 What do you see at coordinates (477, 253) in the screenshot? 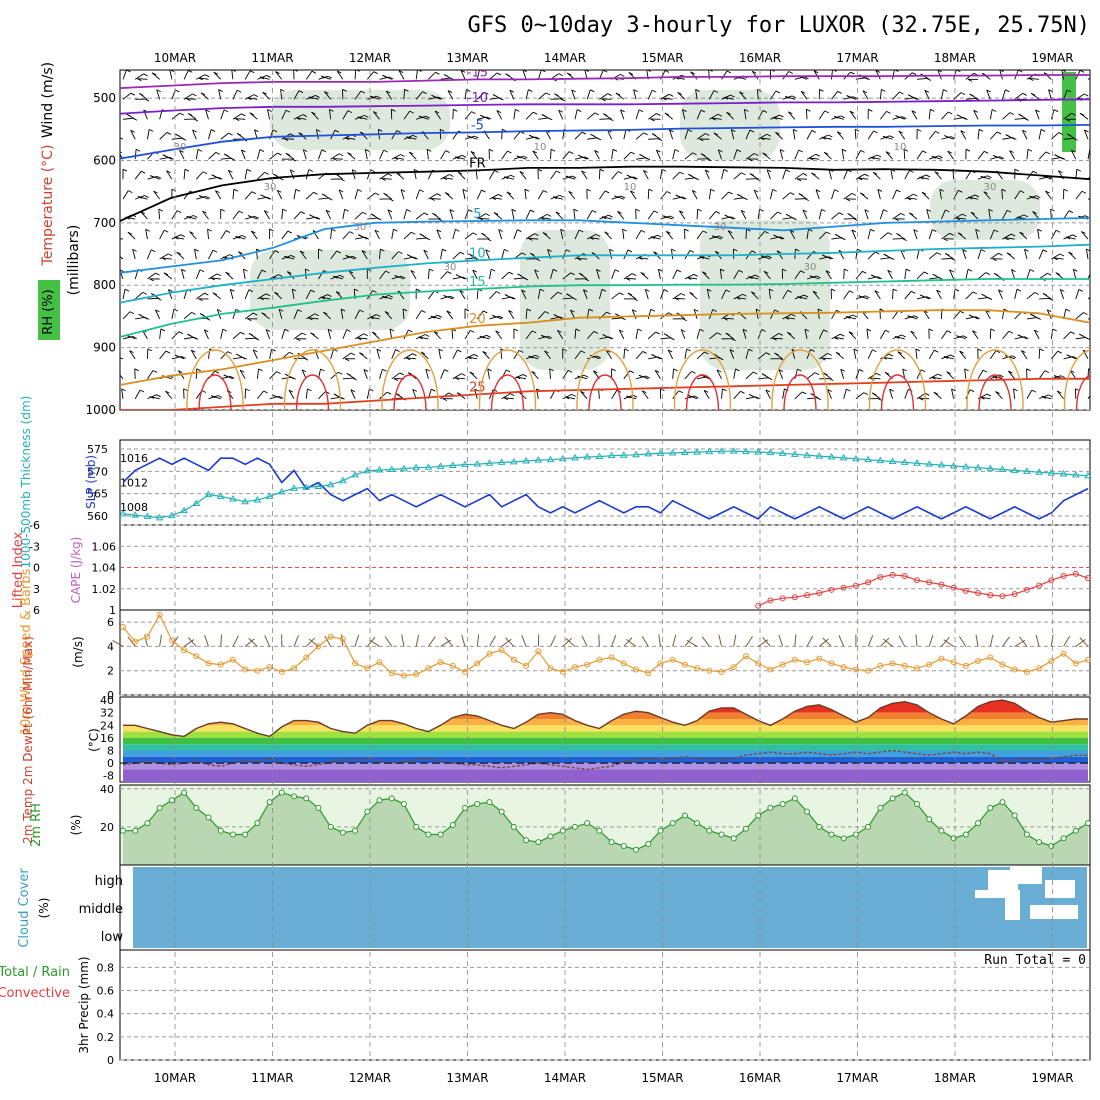
I see `contour-label: 10` at bounding box center [477, 253].